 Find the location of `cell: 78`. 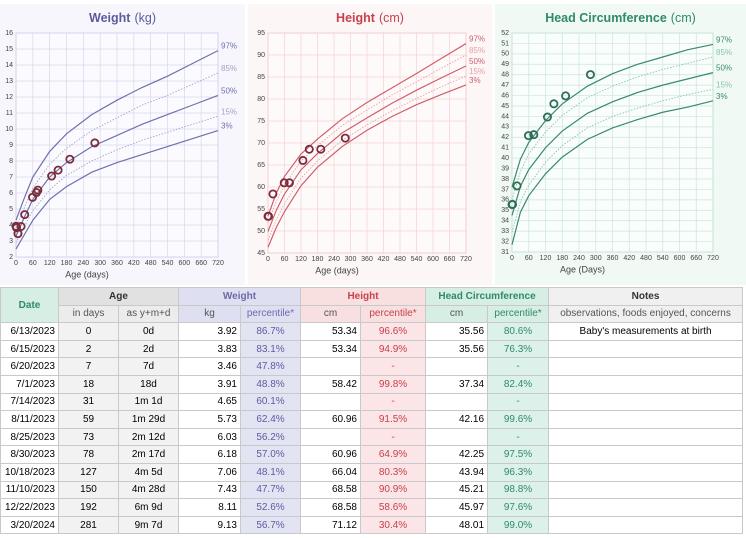

cell: 78 is located at coordinates (88, 454).